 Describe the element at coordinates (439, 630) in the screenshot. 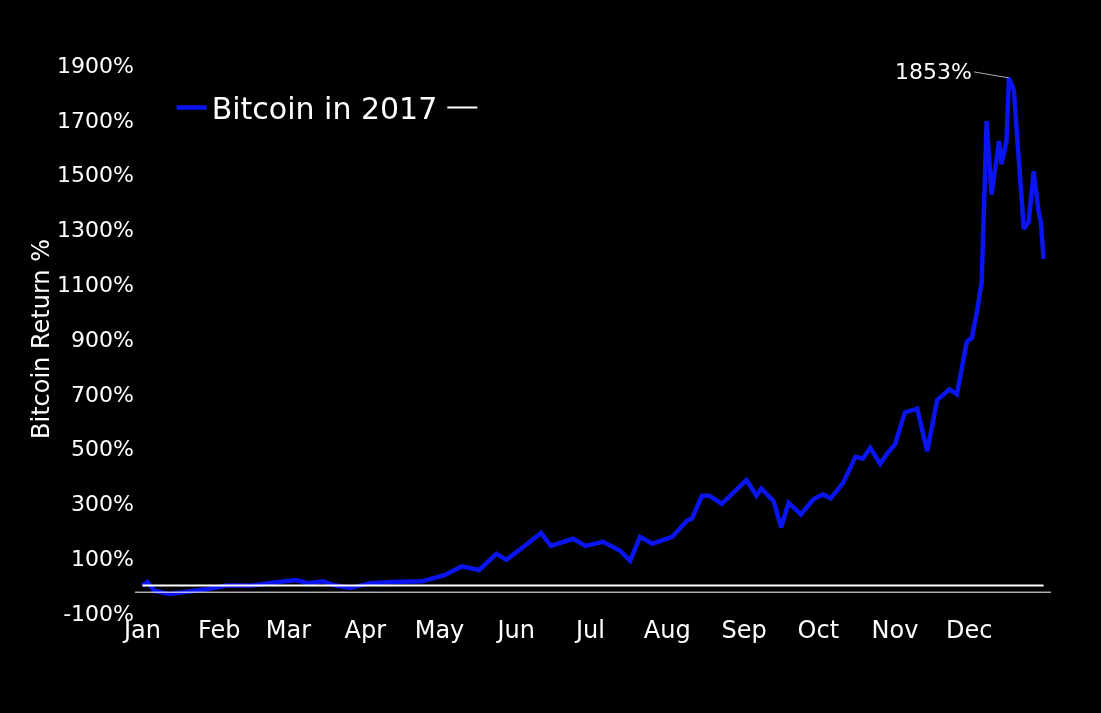

I see `x-tick-label: May` at that location.